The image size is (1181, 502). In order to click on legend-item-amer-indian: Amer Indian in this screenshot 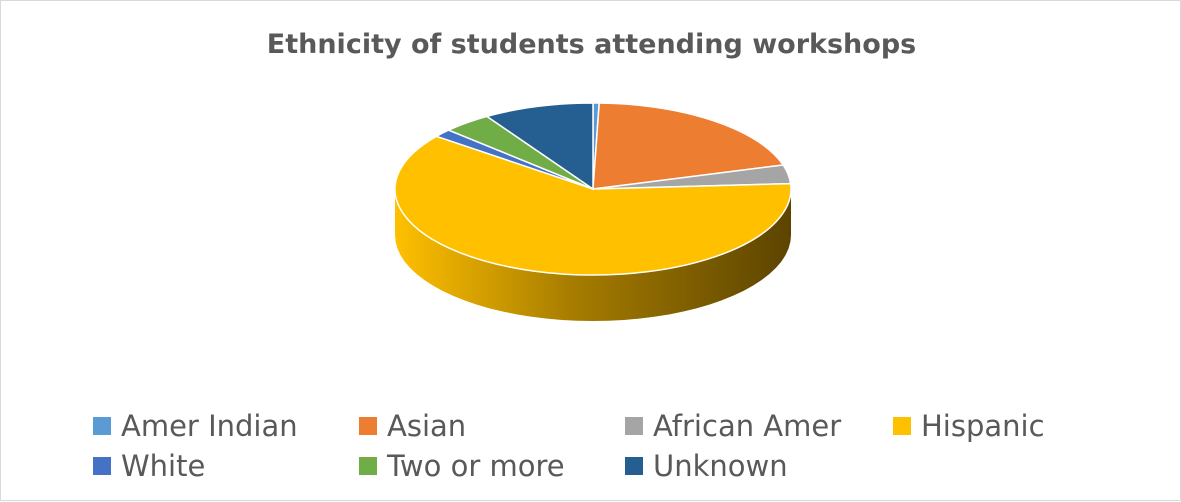, I will do `click(195, 426)`.